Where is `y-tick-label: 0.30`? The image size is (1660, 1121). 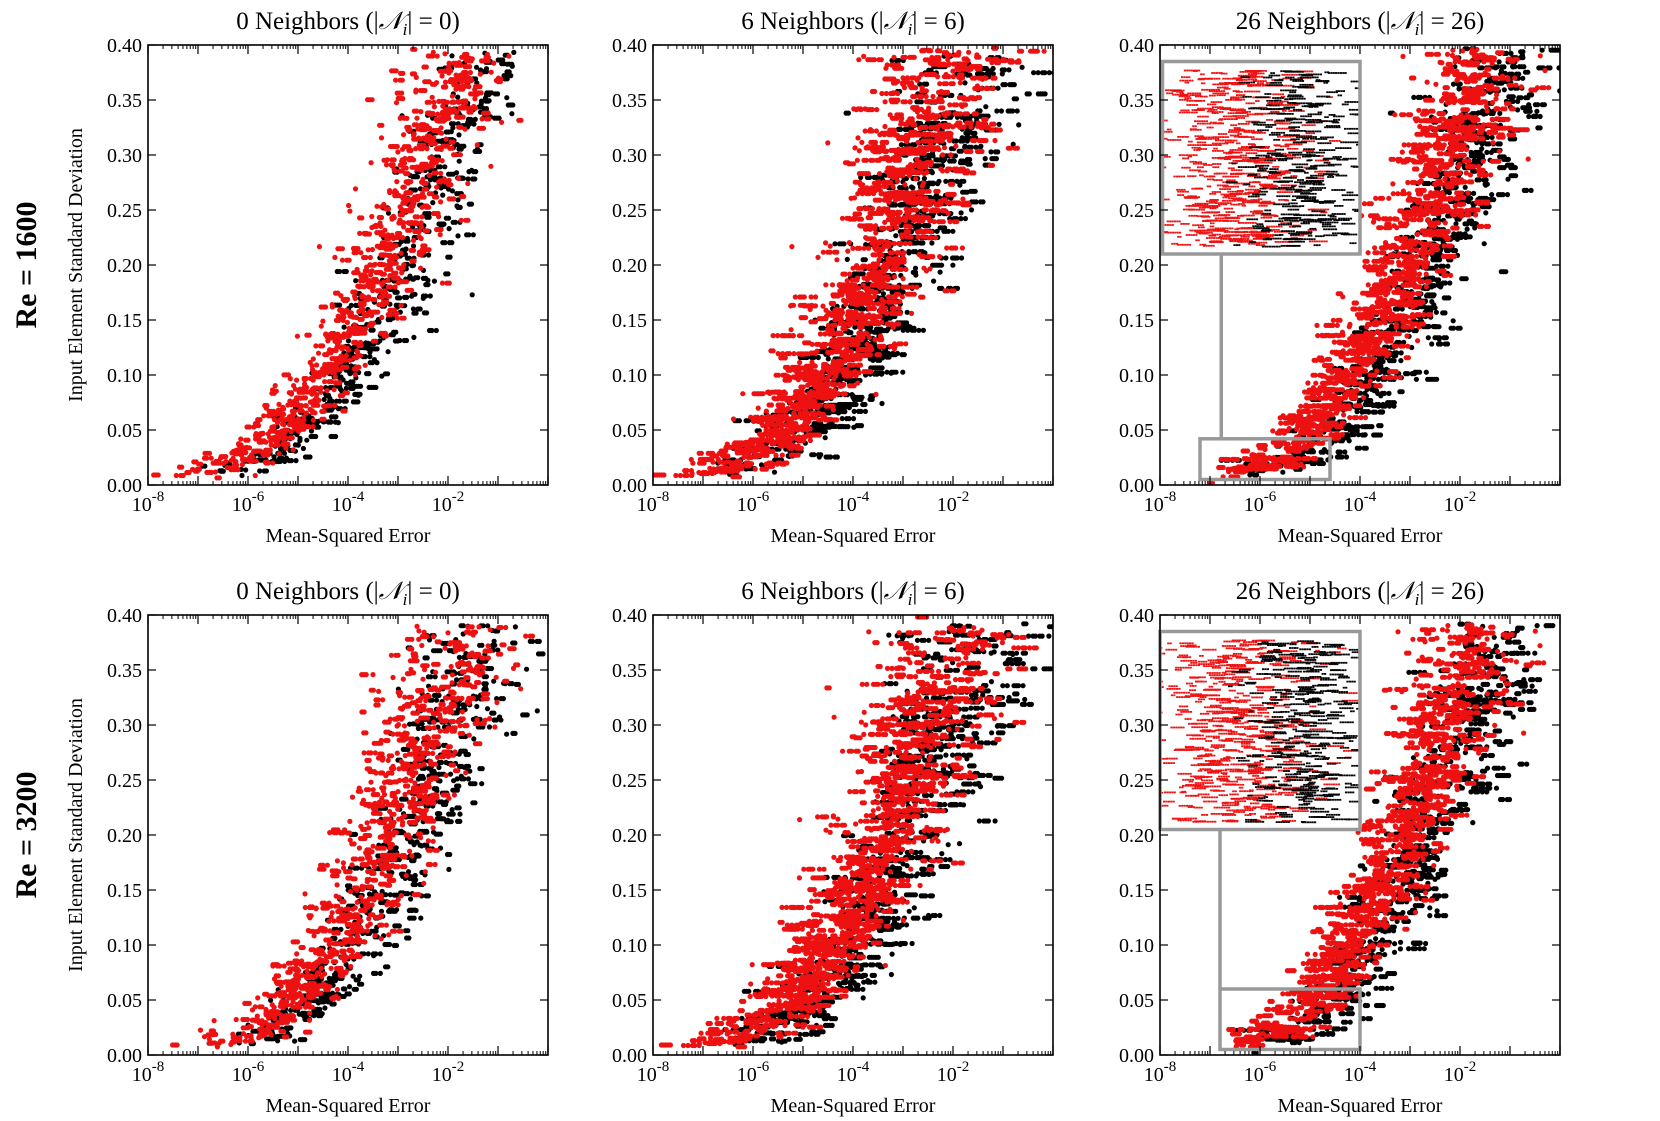 y-tick-label: 0.30 is located at coordinates (124, 156).